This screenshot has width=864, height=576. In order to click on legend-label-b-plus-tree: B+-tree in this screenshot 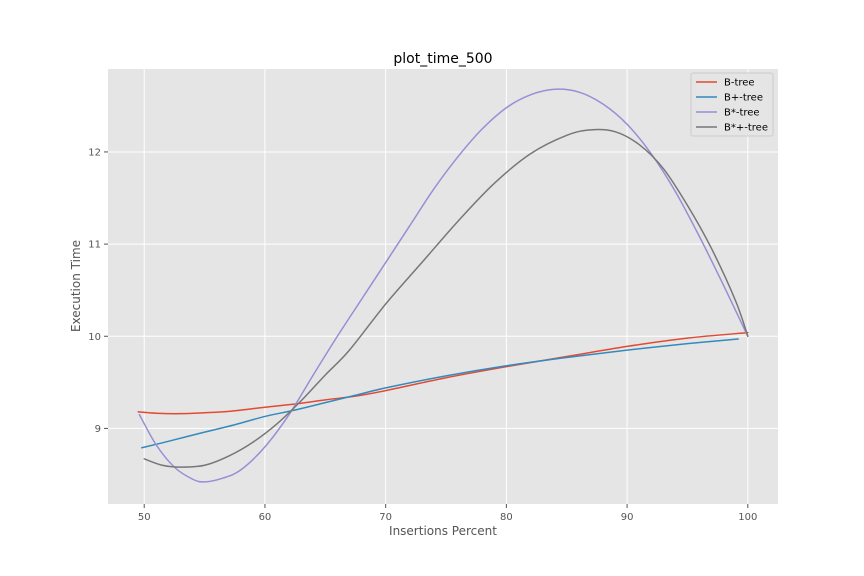, I will do `click(743, 98)`.